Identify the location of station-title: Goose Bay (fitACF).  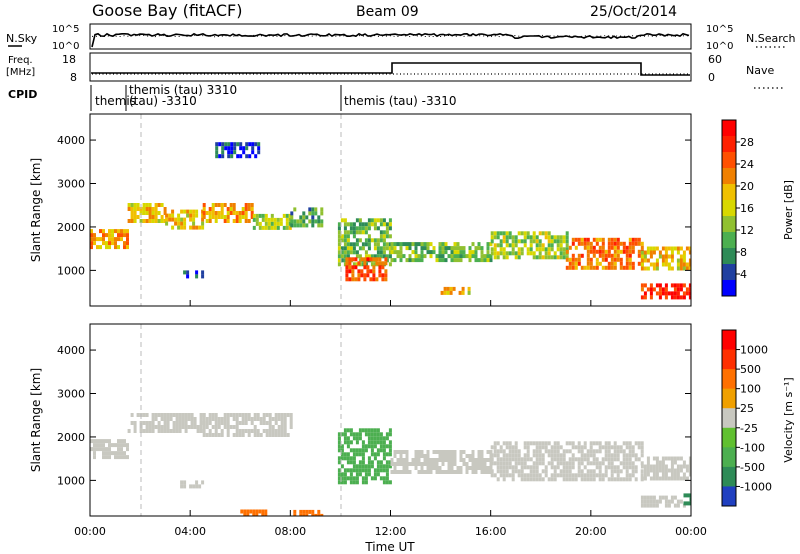
(167, 10).